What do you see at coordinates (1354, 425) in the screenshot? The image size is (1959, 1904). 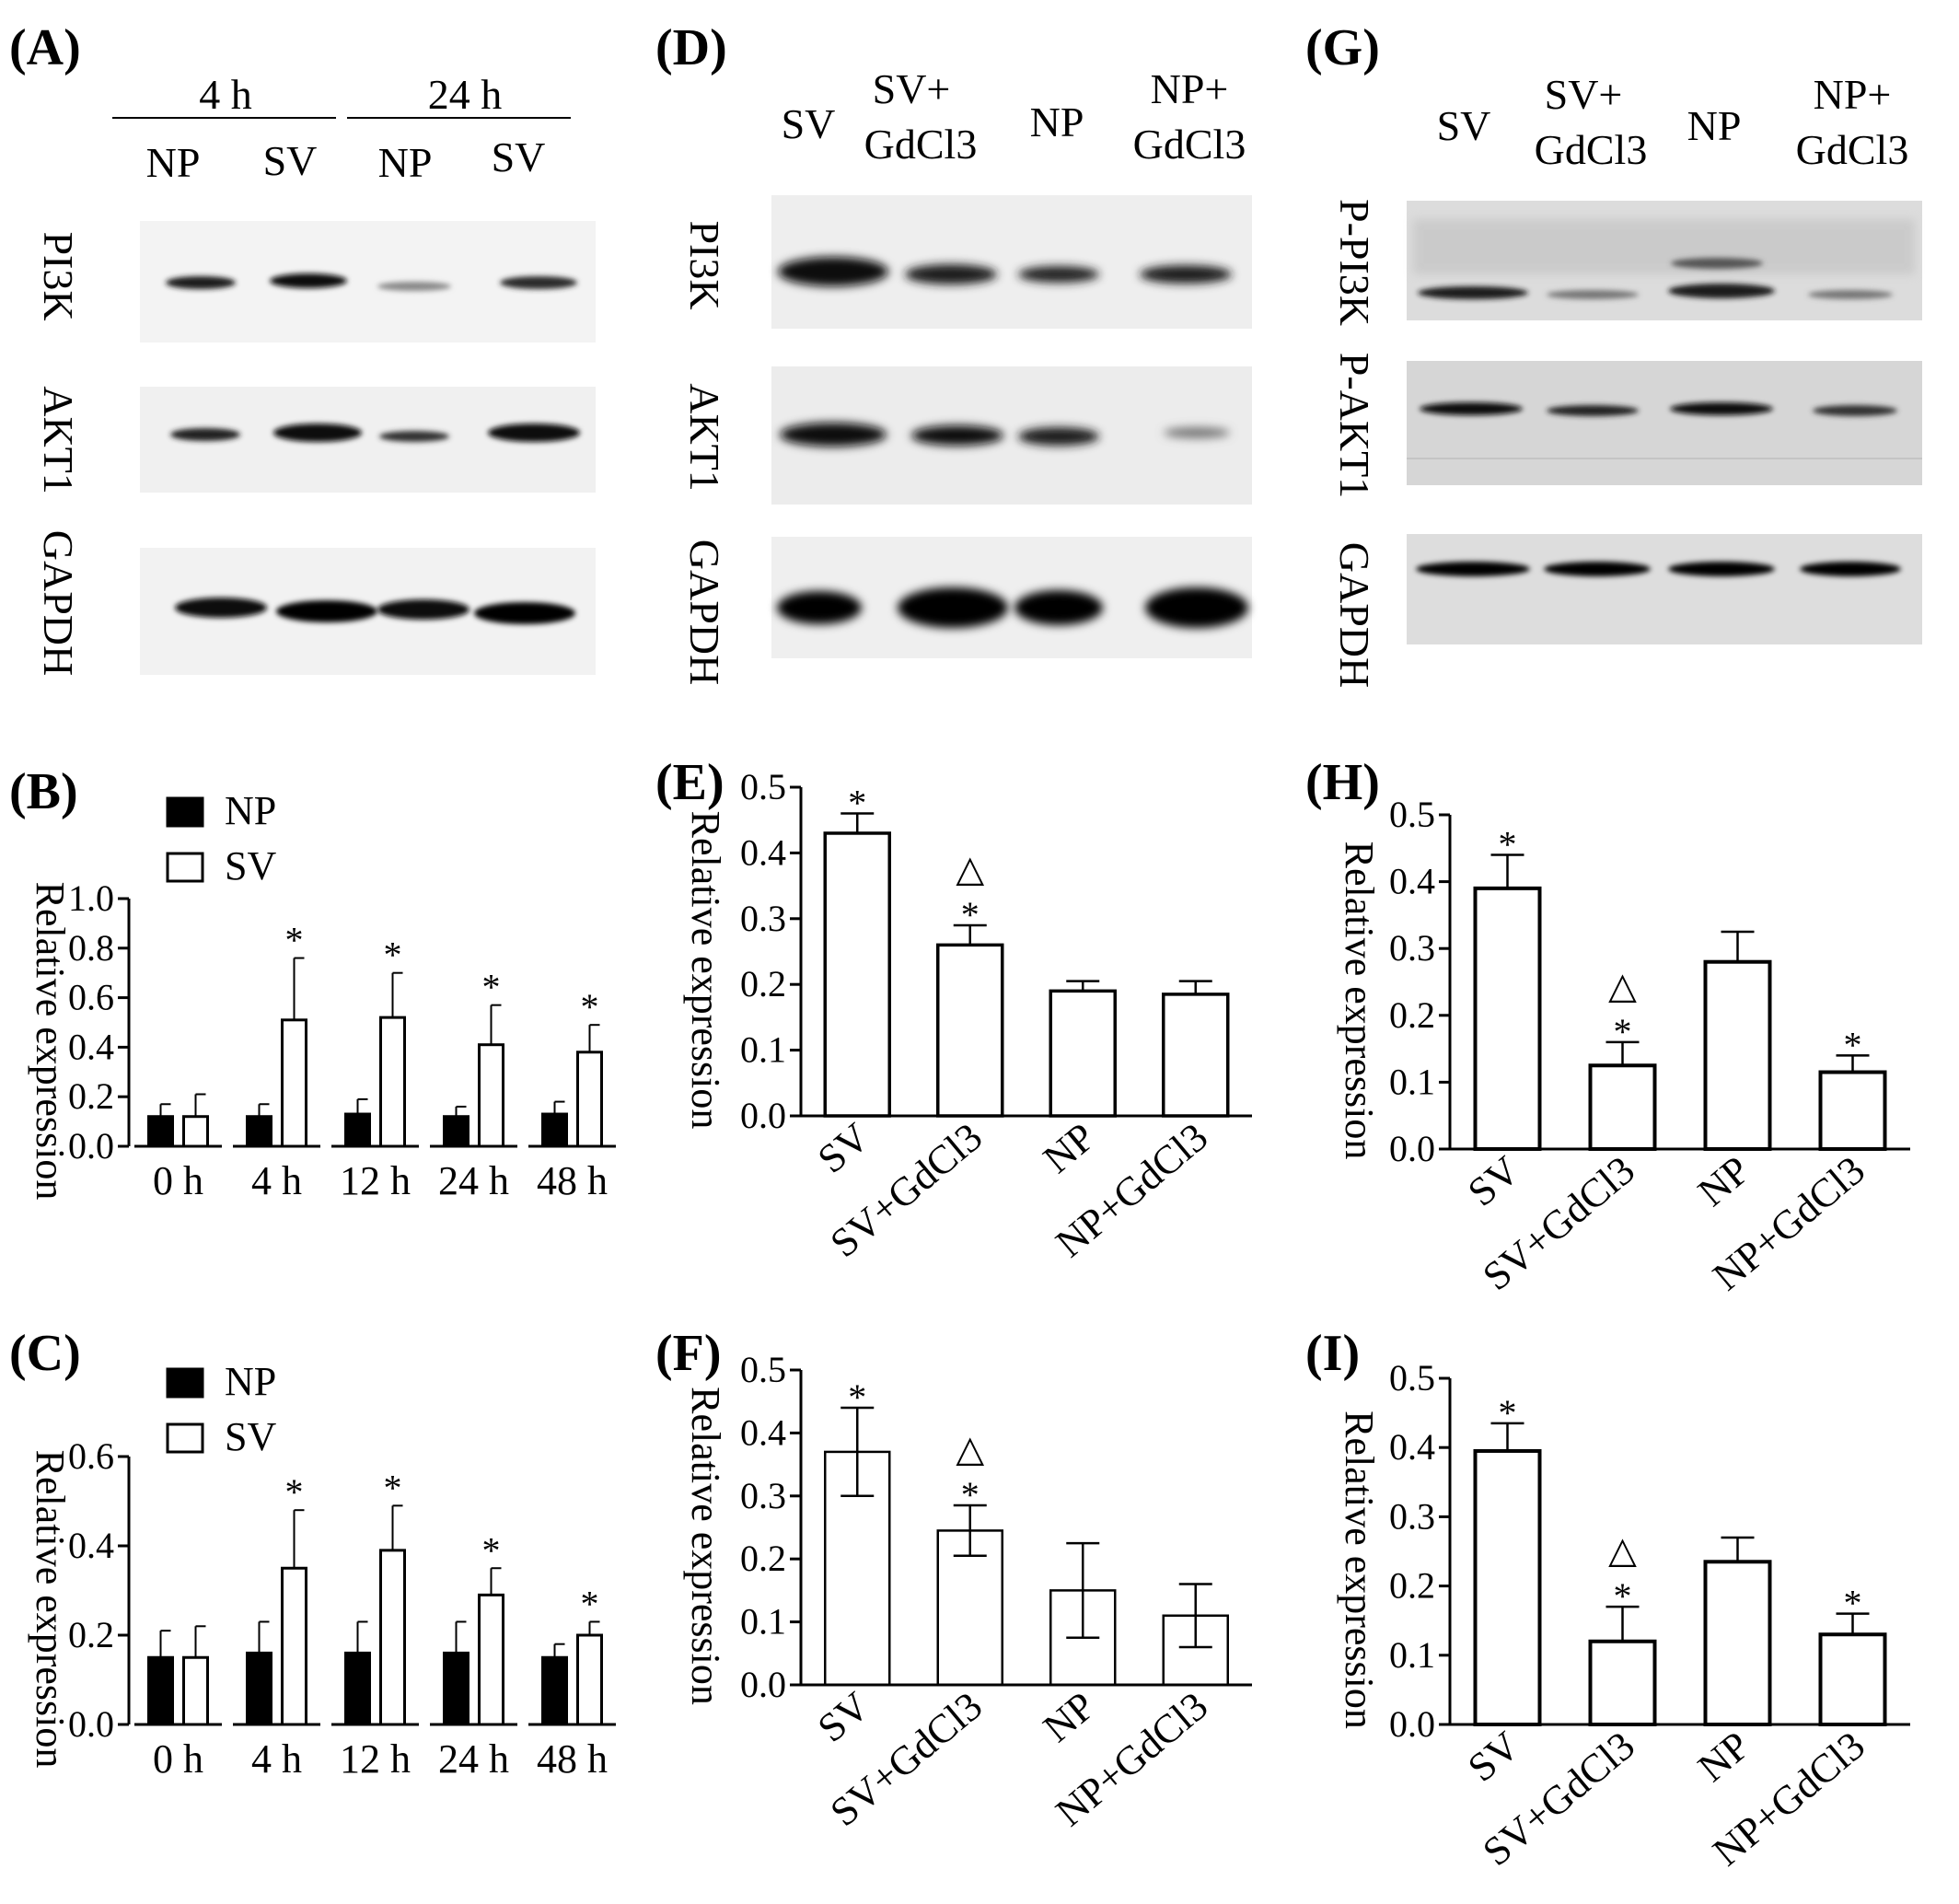 I see `row-label-p-akt1: P-AKT1` at bounding box center [1354, 425].